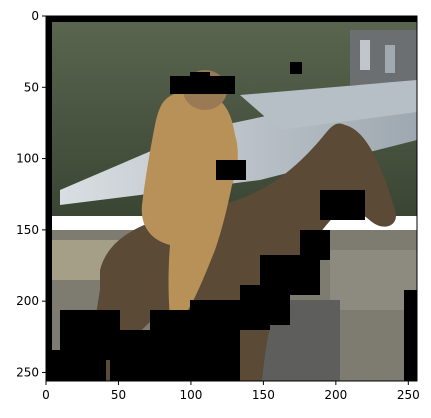  Describe the element at coordinates (27, 372) in the screenshot. I see `y-tick-label: 250` at that location.